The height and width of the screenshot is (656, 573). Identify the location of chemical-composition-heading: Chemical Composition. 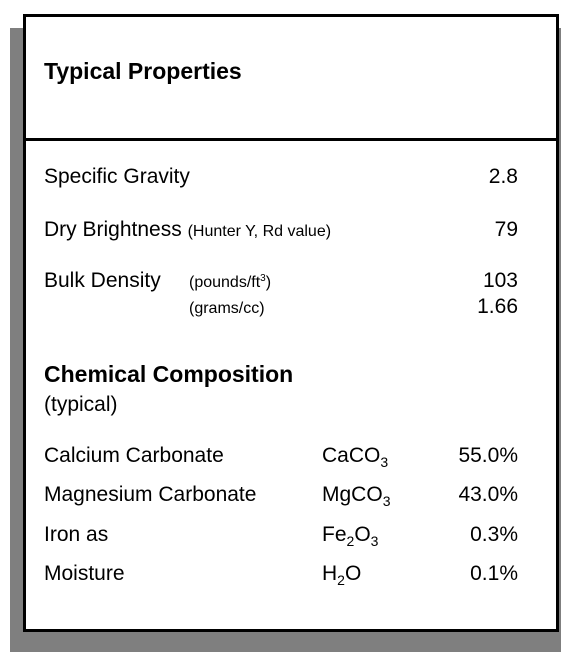
(169, 374).